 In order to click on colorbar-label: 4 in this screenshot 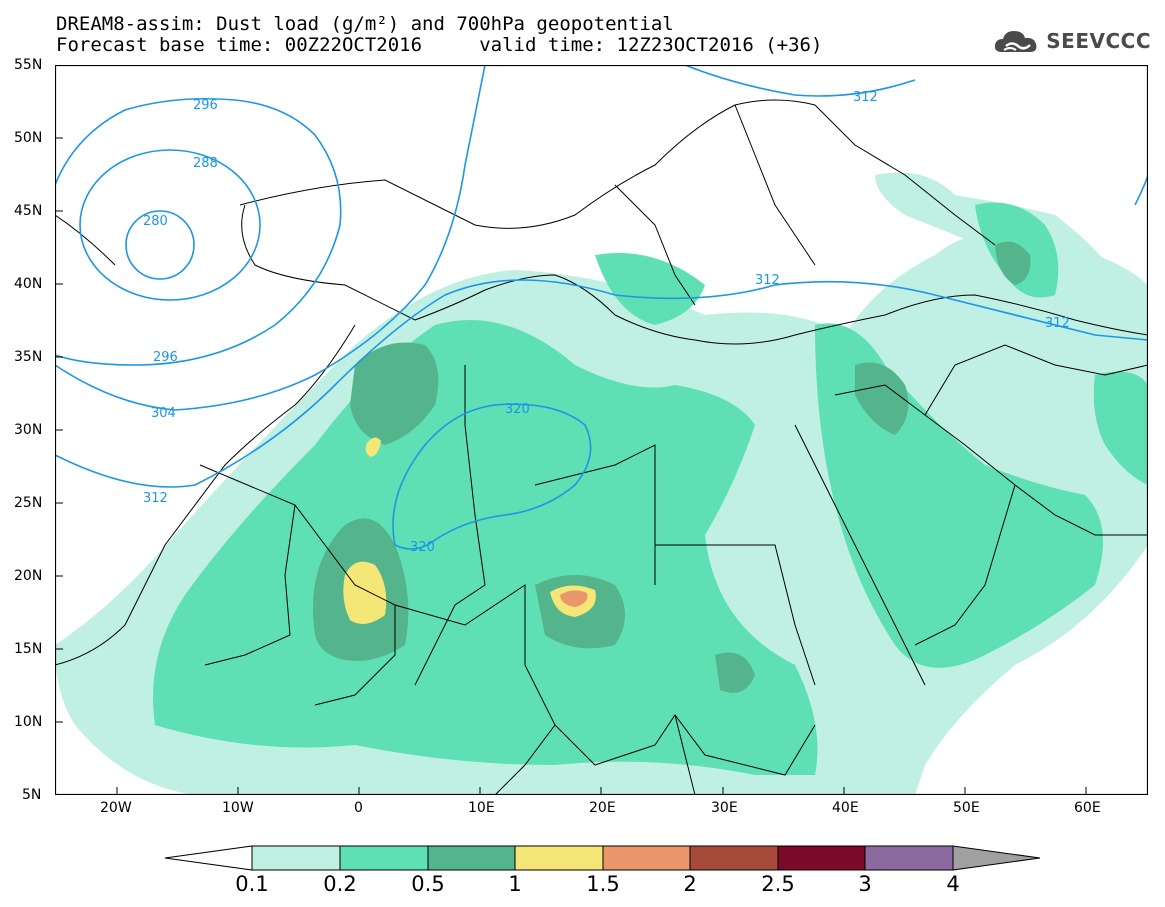, I will do `click(953, 884)`.